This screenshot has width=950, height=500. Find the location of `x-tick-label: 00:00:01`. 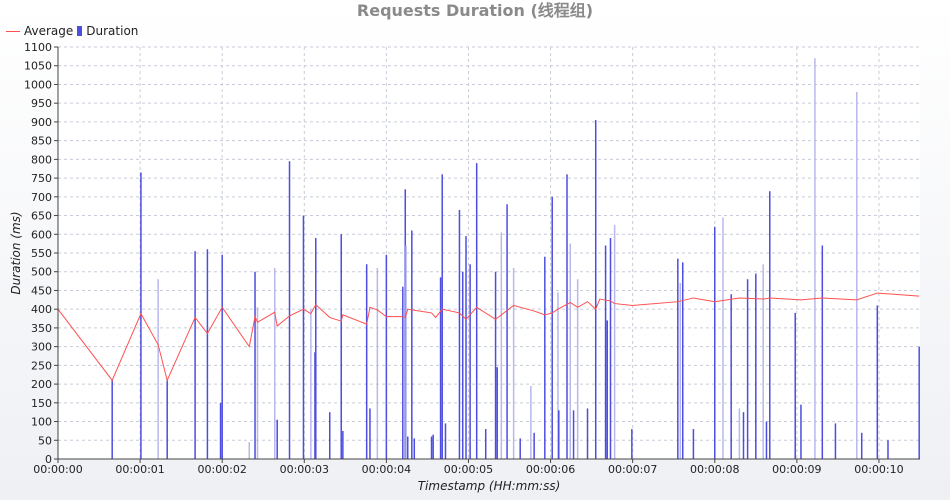

x-tick-label: 00:00:01 is located at coordinates (139, 469).